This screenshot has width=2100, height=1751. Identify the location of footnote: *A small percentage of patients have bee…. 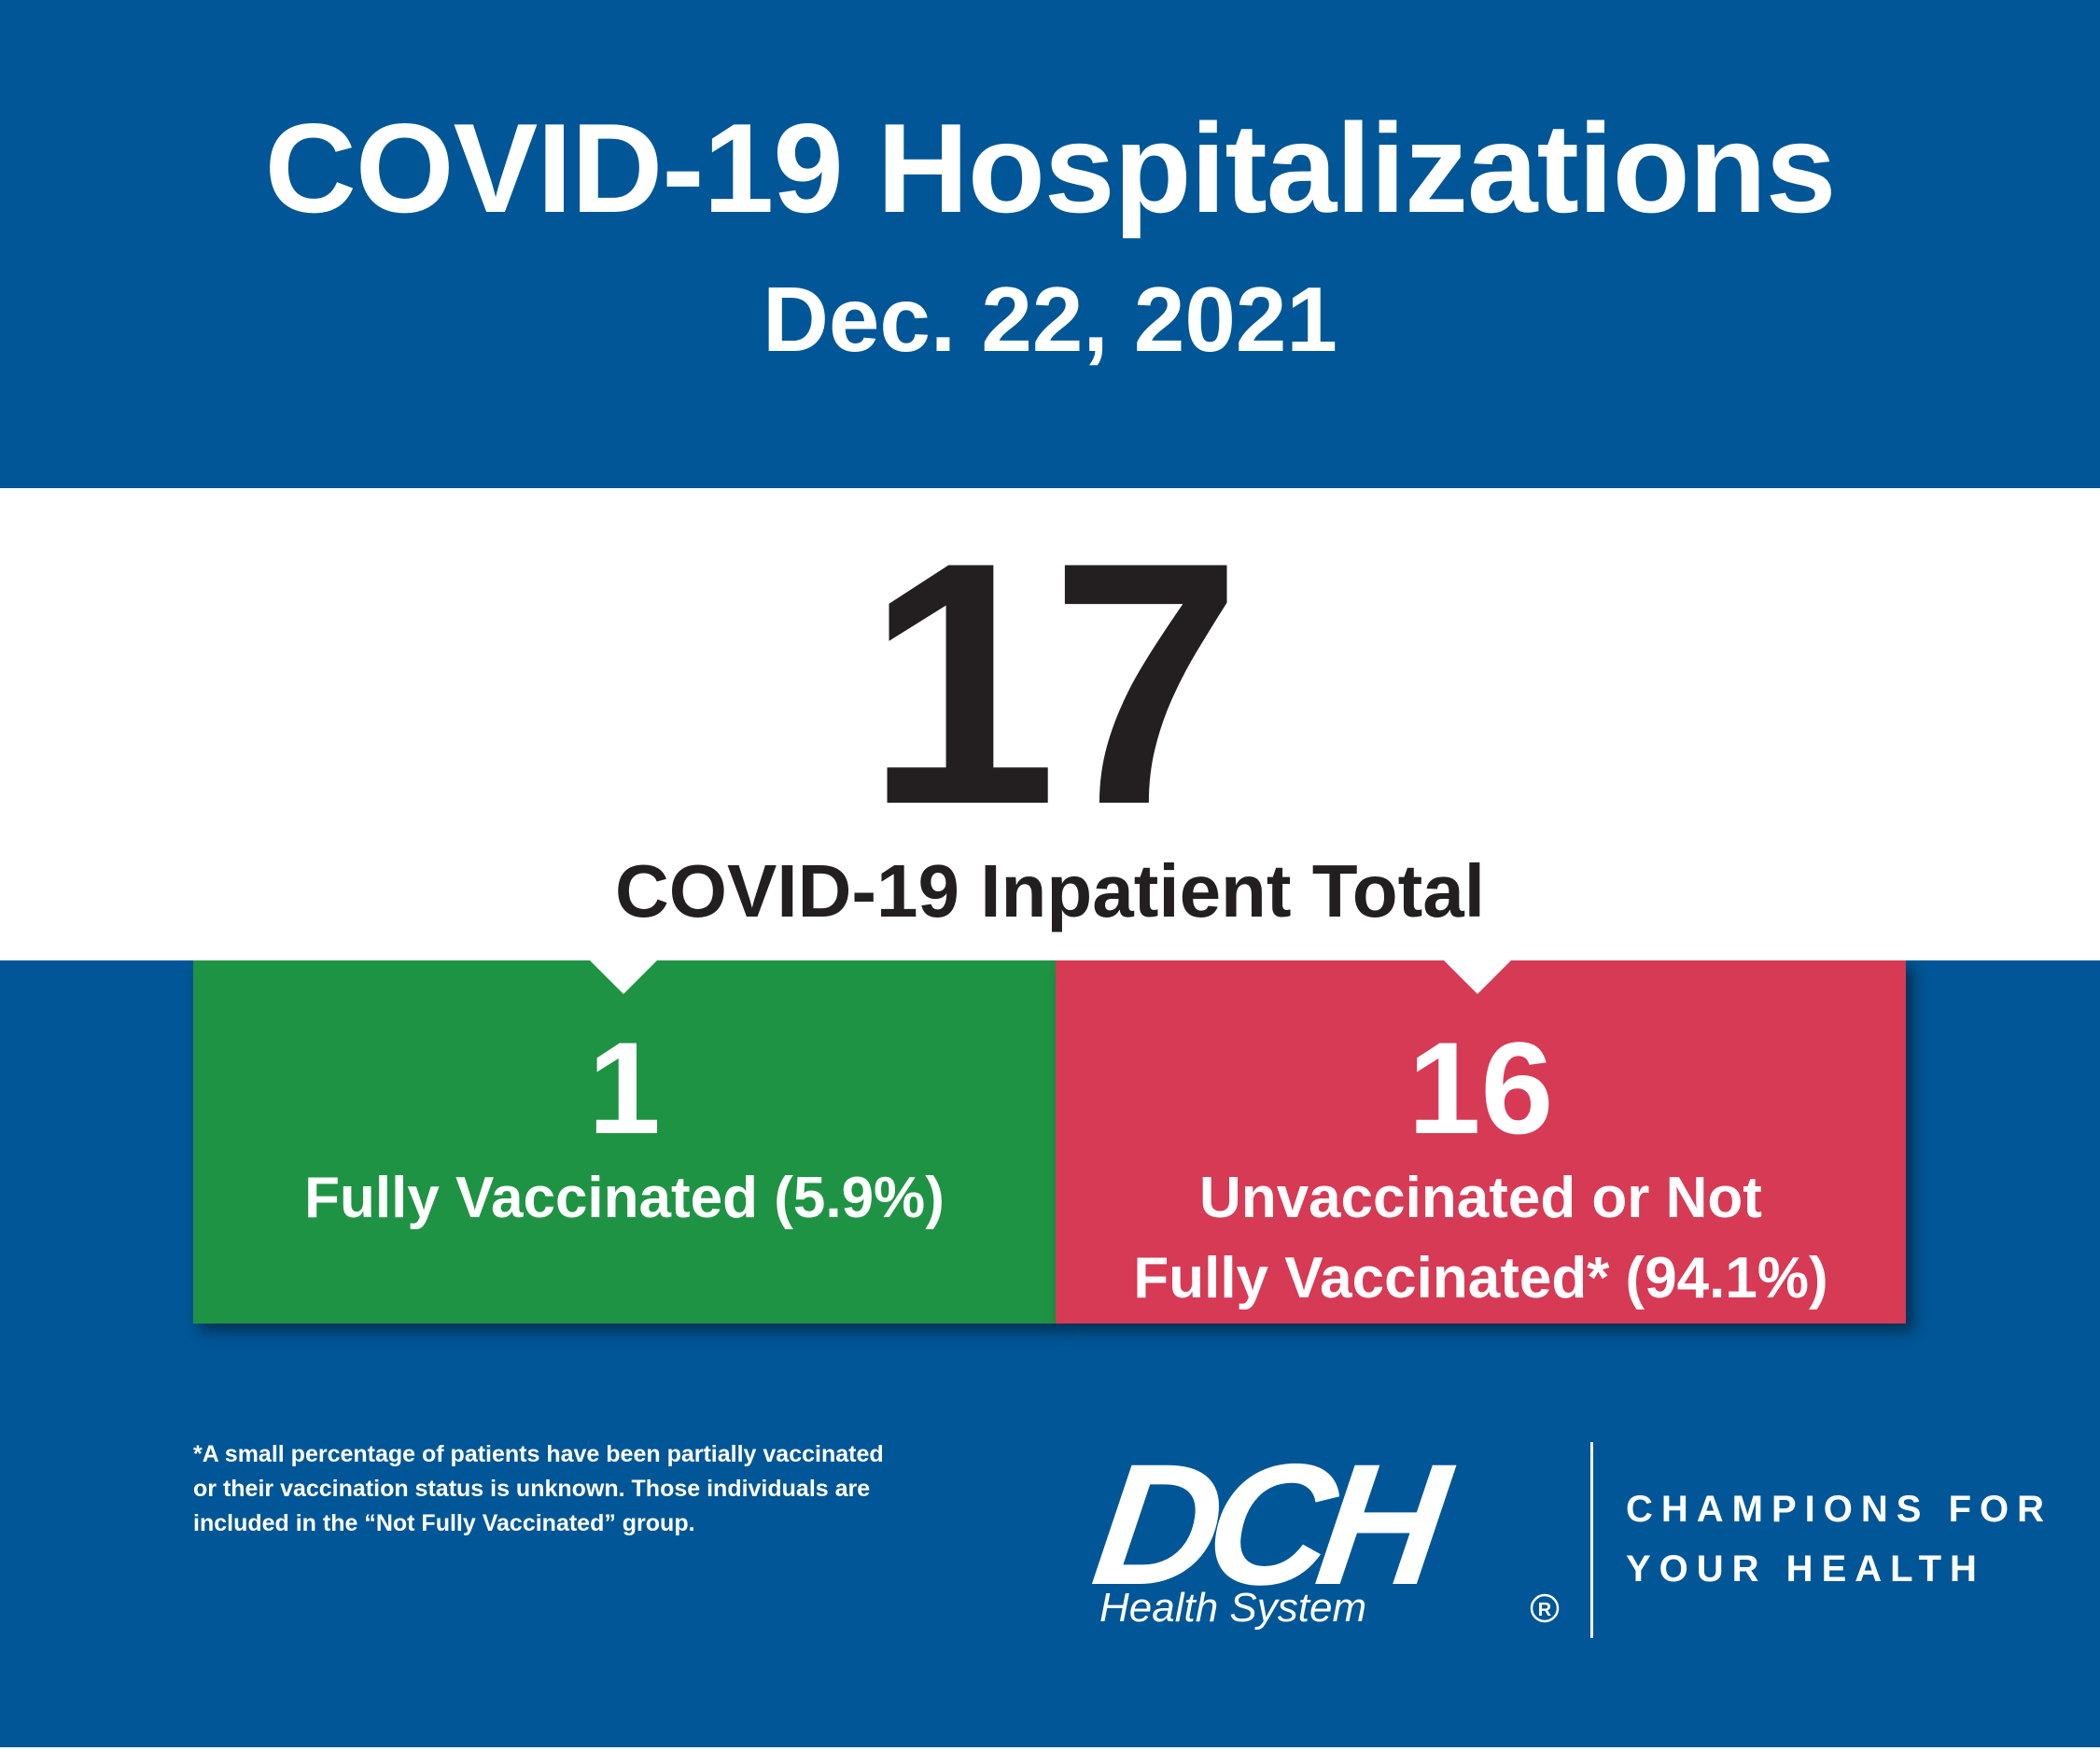
(613, 1489).